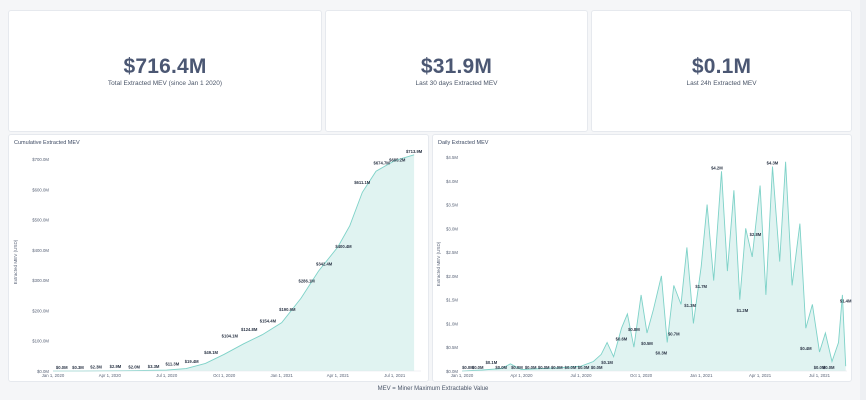  Describe the element at coordinates (701, 286) in the screenshot. I see `data-label: $1.7M` at that location.